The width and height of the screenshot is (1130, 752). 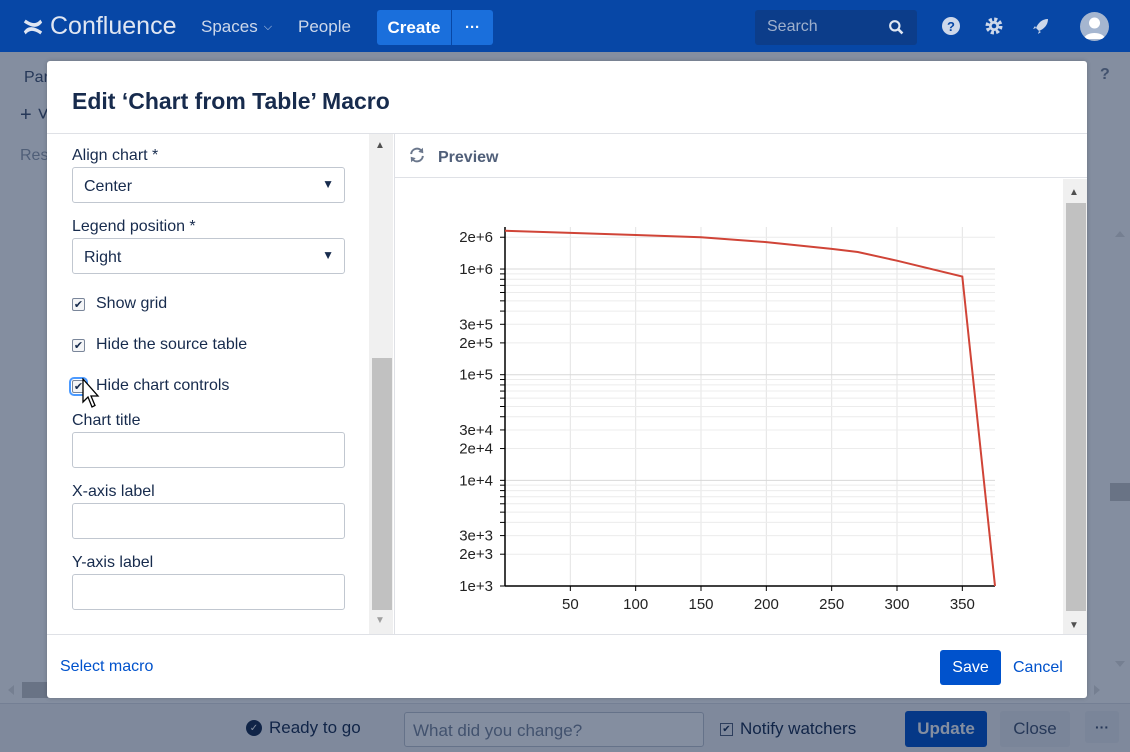 What do you see at coordinates (1041, 26) in the screenshot?
I see `rocket-icon` at bounding box center [1041, 26].